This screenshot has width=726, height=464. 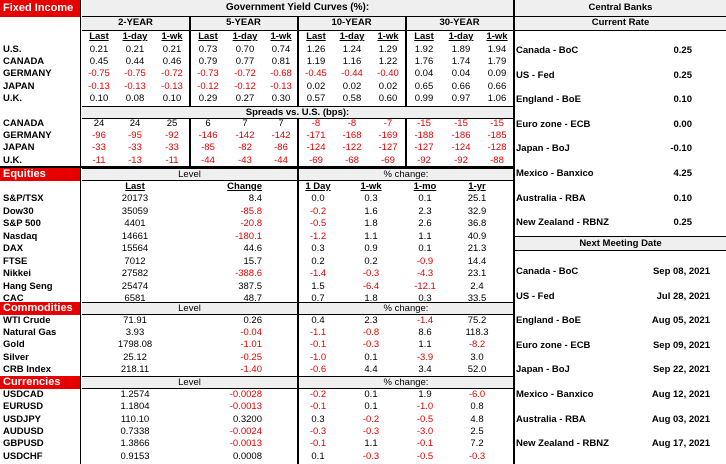 I want to click on value-cell: 3.4, so click(x=425, y=369).